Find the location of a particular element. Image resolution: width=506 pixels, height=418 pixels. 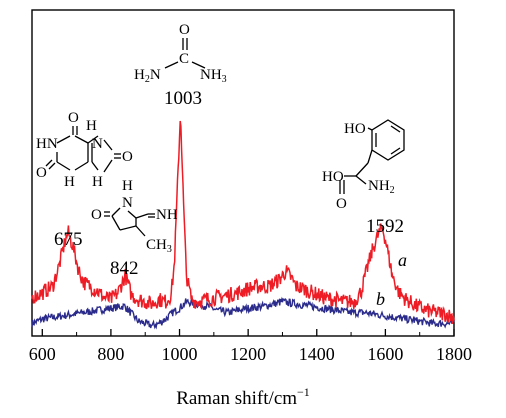

x-axis-ticks: 600 800 1000 1200 1400 1600 1800 is located at coordinates (250, 346).